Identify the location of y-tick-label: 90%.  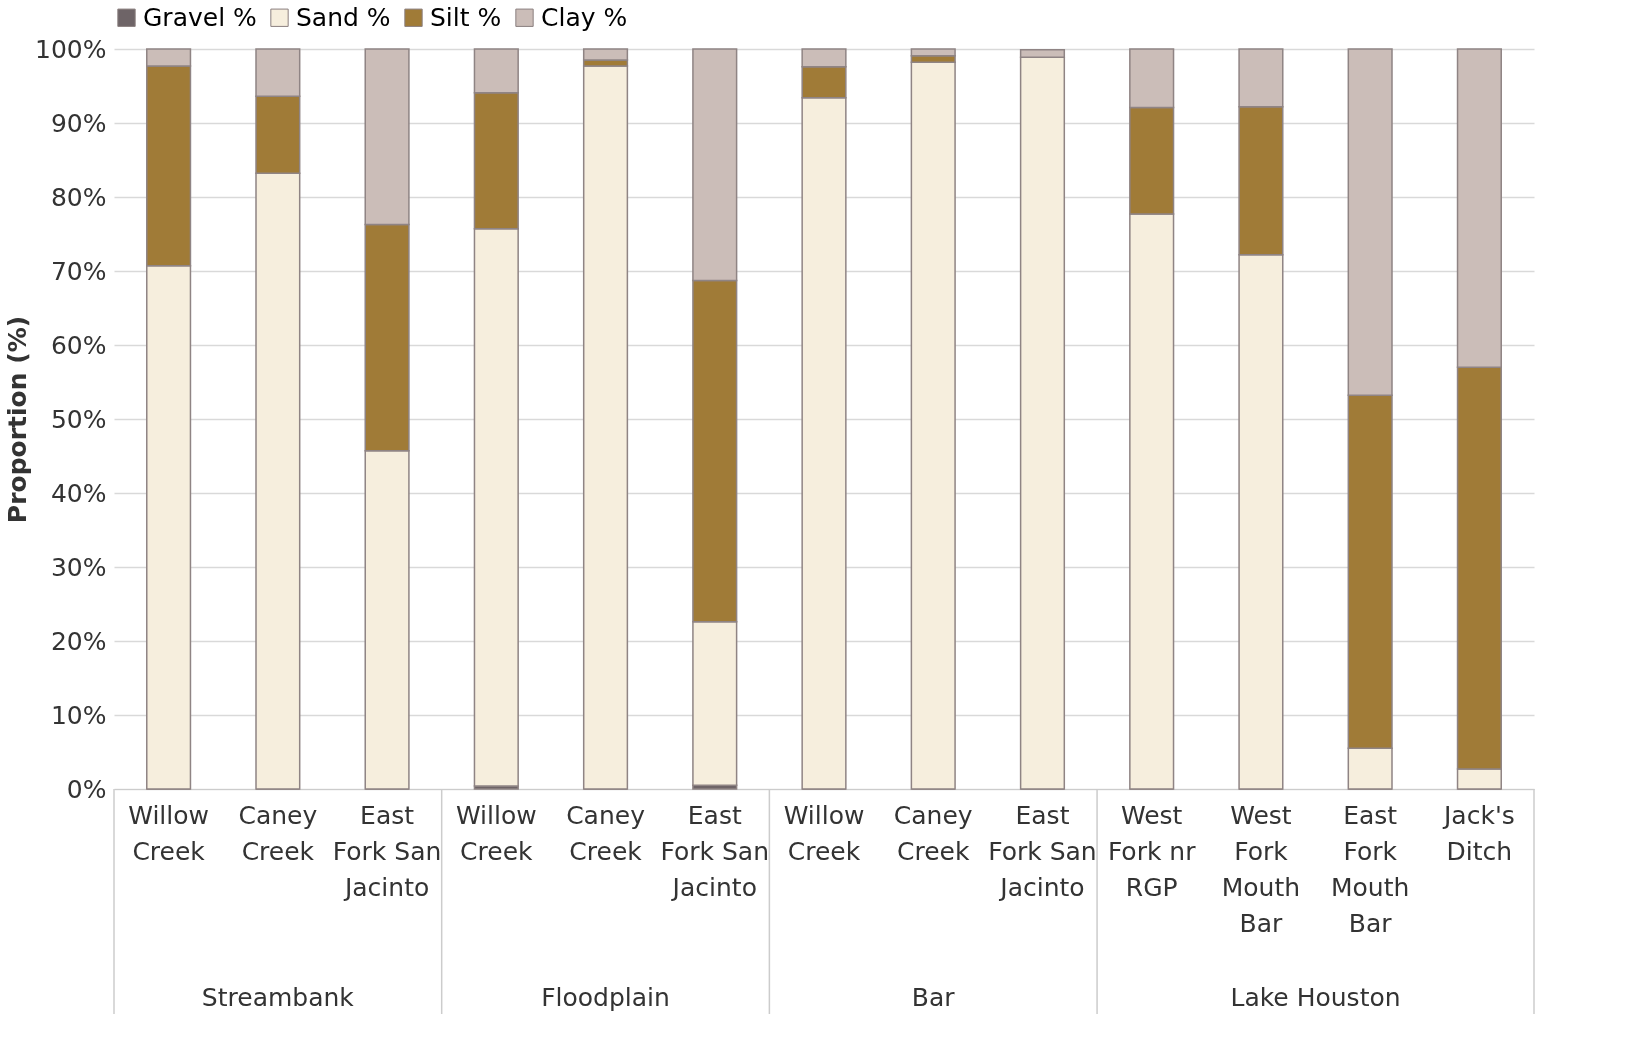
(78, 123).